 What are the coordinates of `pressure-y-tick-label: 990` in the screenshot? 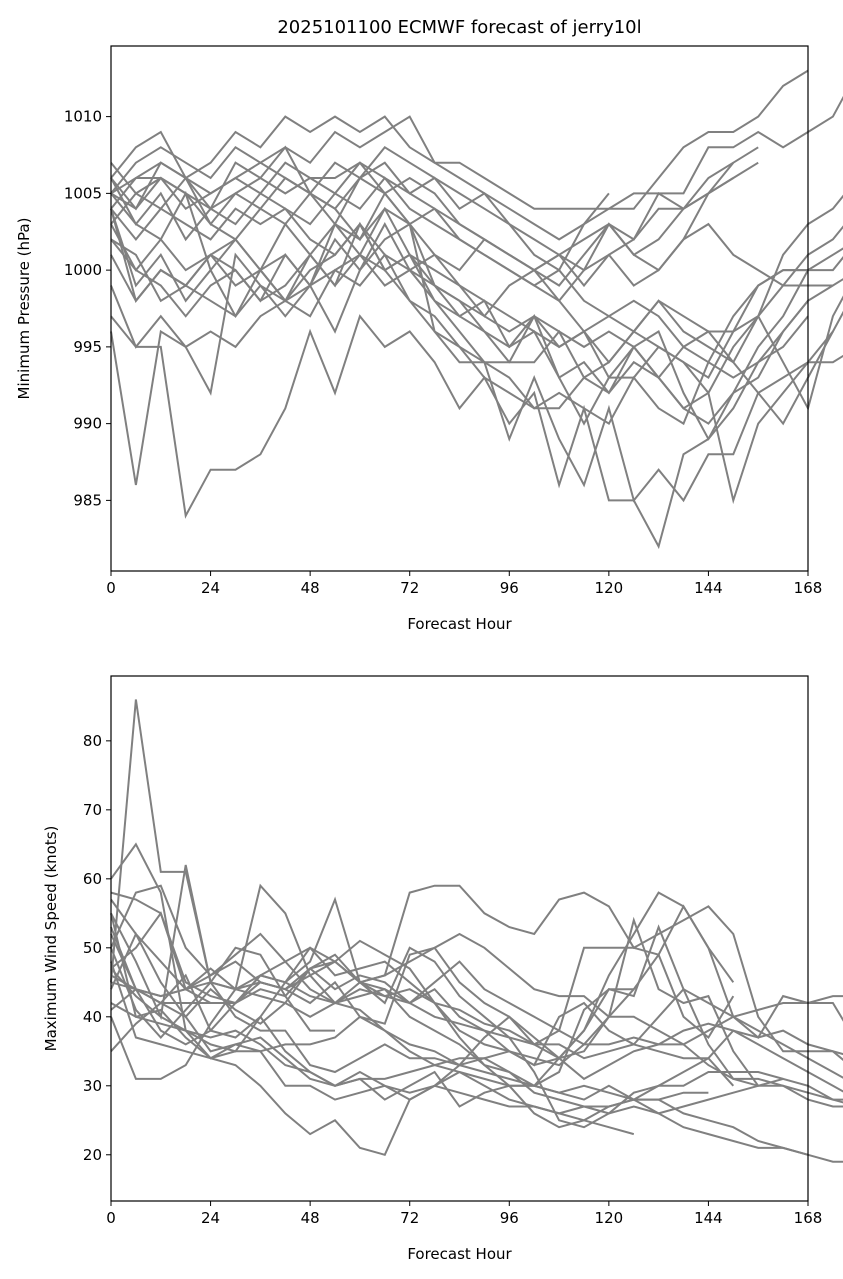 It's located at (87, 424).